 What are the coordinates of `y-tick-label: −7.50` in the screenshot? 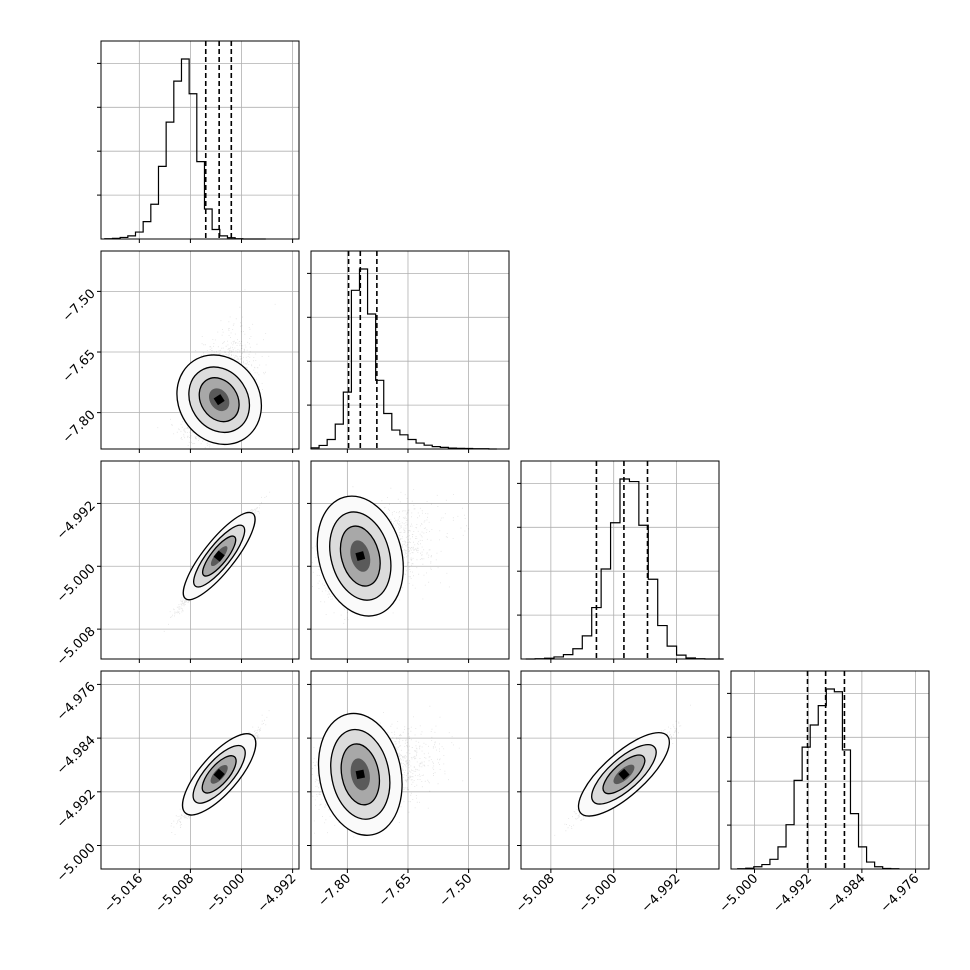 It's located at (79, 305).